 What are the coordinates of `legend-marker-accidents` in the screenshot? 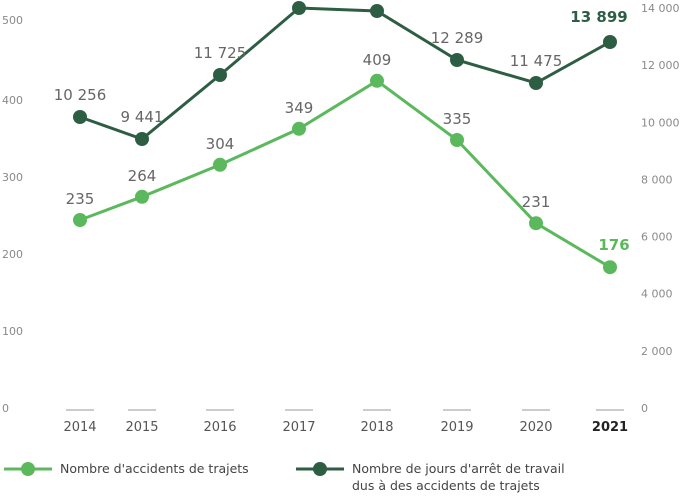 It's located at (28, 469).